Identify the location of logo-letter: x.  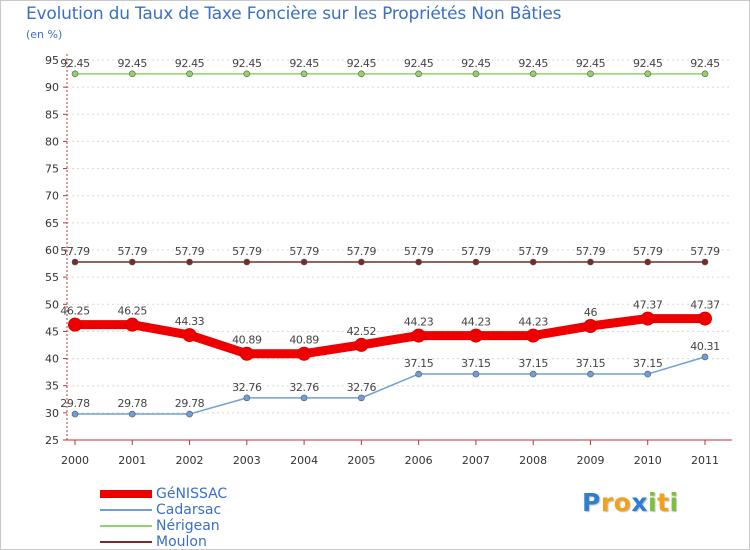
(639, 502).